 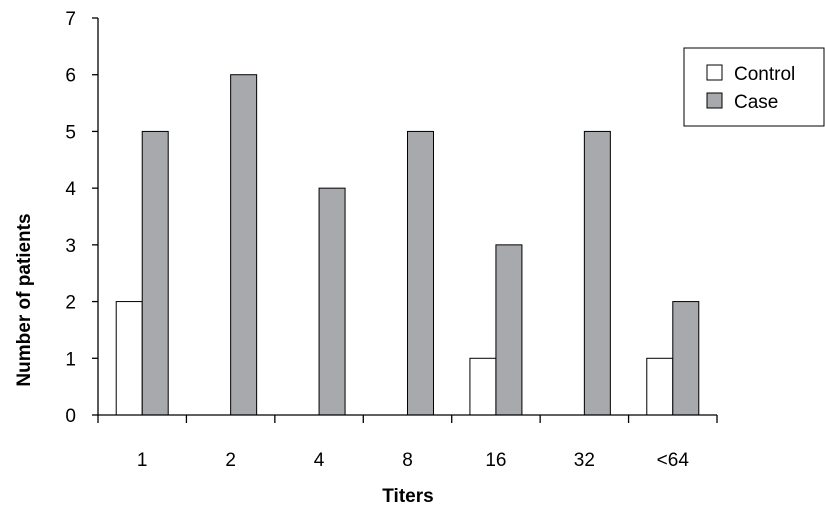 I want to click on x-tick-label: 32, so click(x=584, y=460).